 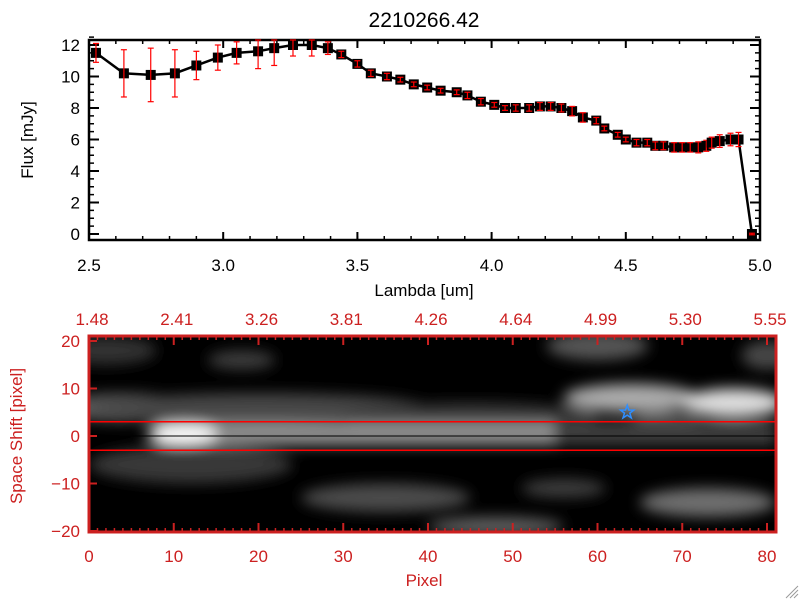 What do you see at coordinates (89, 265) in the screenshot?
I see `x-tick-label: 2.5` at bounding box center [89, 265].